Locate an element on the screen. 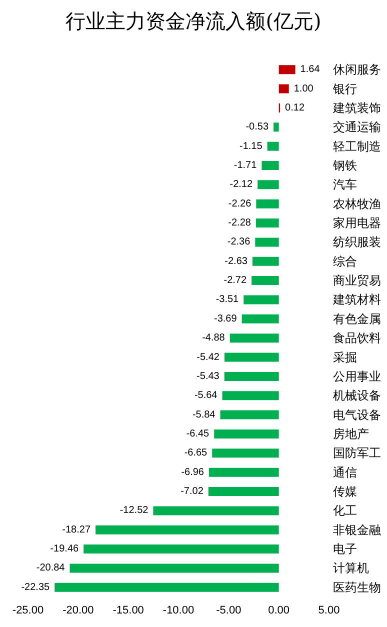 This screenshot has width=387, height=627. y-tick-label: 建筑材料 is located at coordinates (356, 299).